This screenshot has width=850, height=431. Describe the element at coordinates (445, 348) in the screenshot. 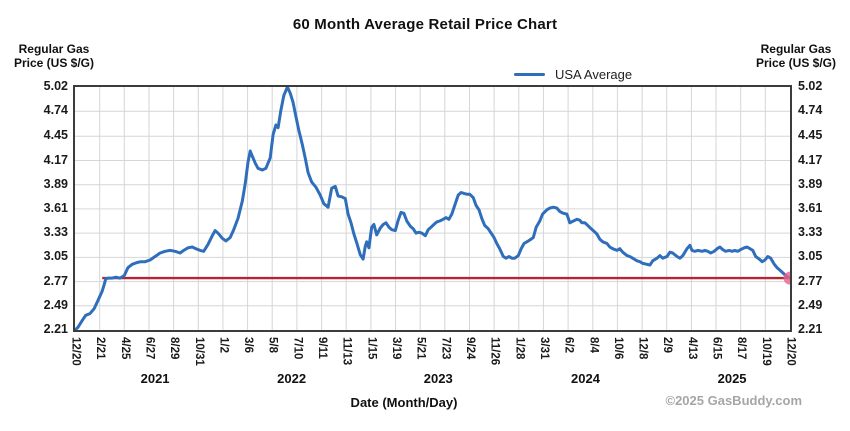

I see `x-tick-label: 7/23` at that location.